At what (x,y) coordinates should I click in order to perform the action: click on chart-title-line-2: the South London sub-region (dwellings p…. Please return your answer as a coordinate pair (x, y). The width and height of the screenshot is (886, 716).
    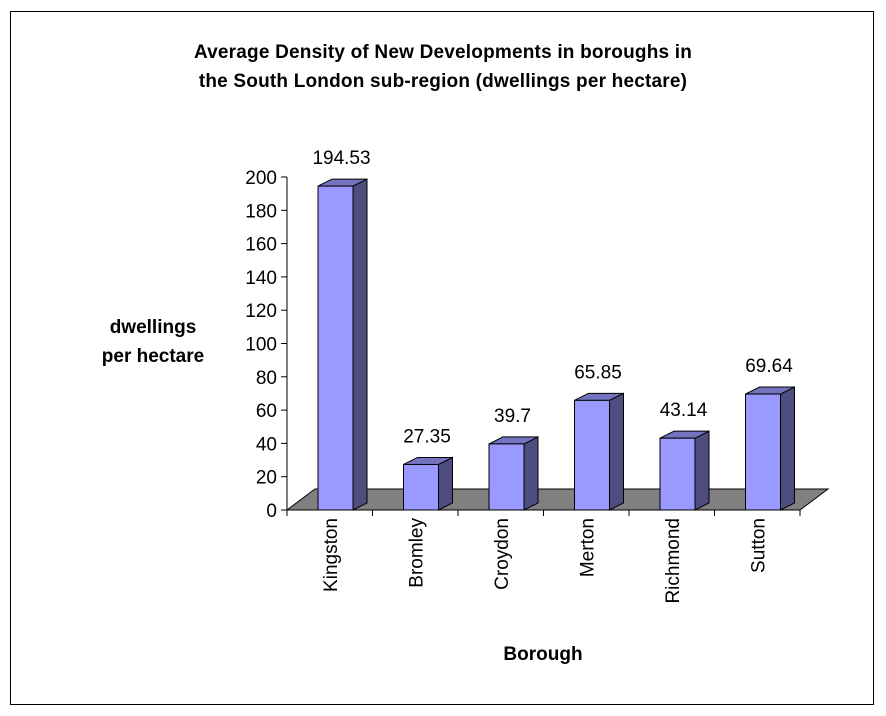
    Looking at the image, I should click on (443, 81).